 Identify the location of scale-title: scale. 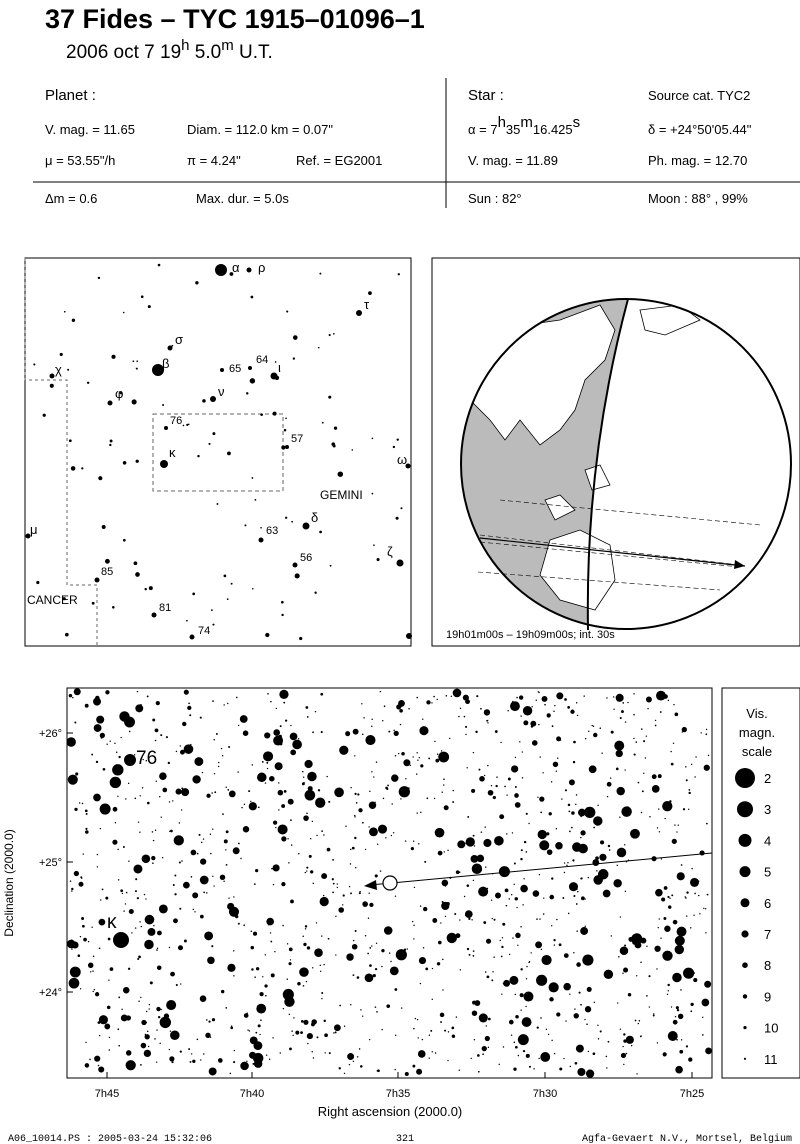
(757, 751).